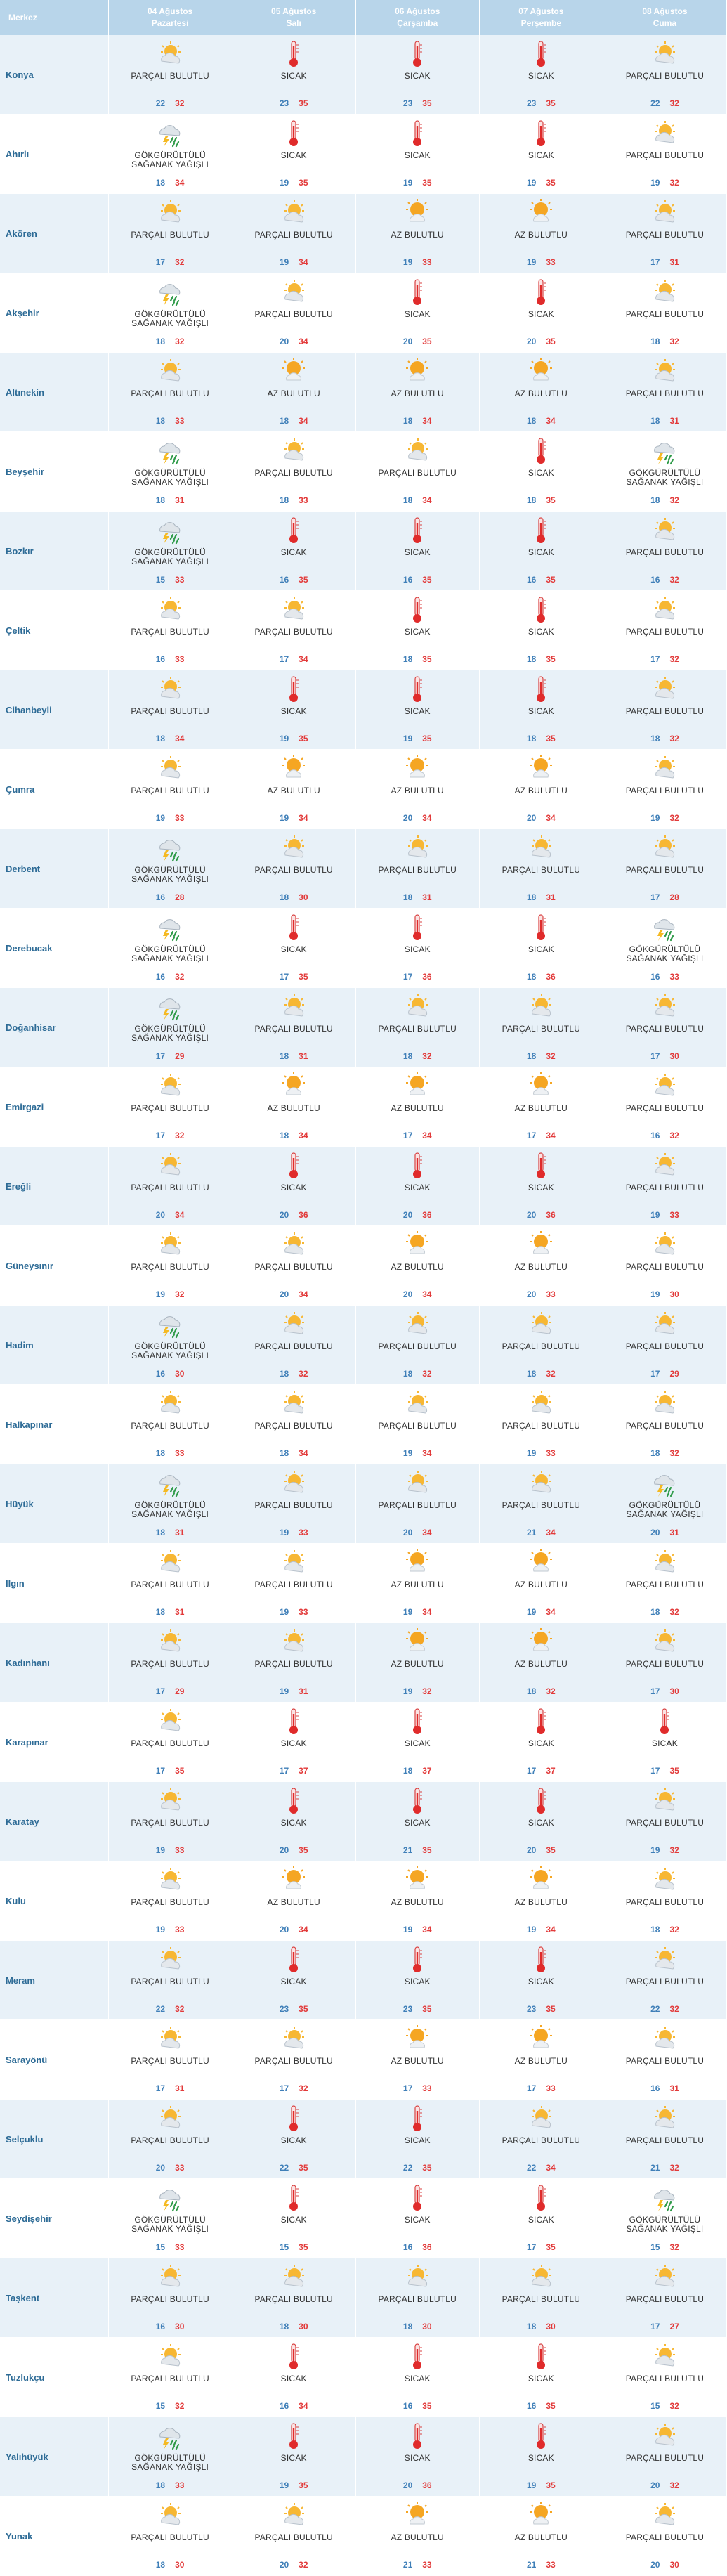  I want to click on min-temperature: 22, so click(160, 2009).